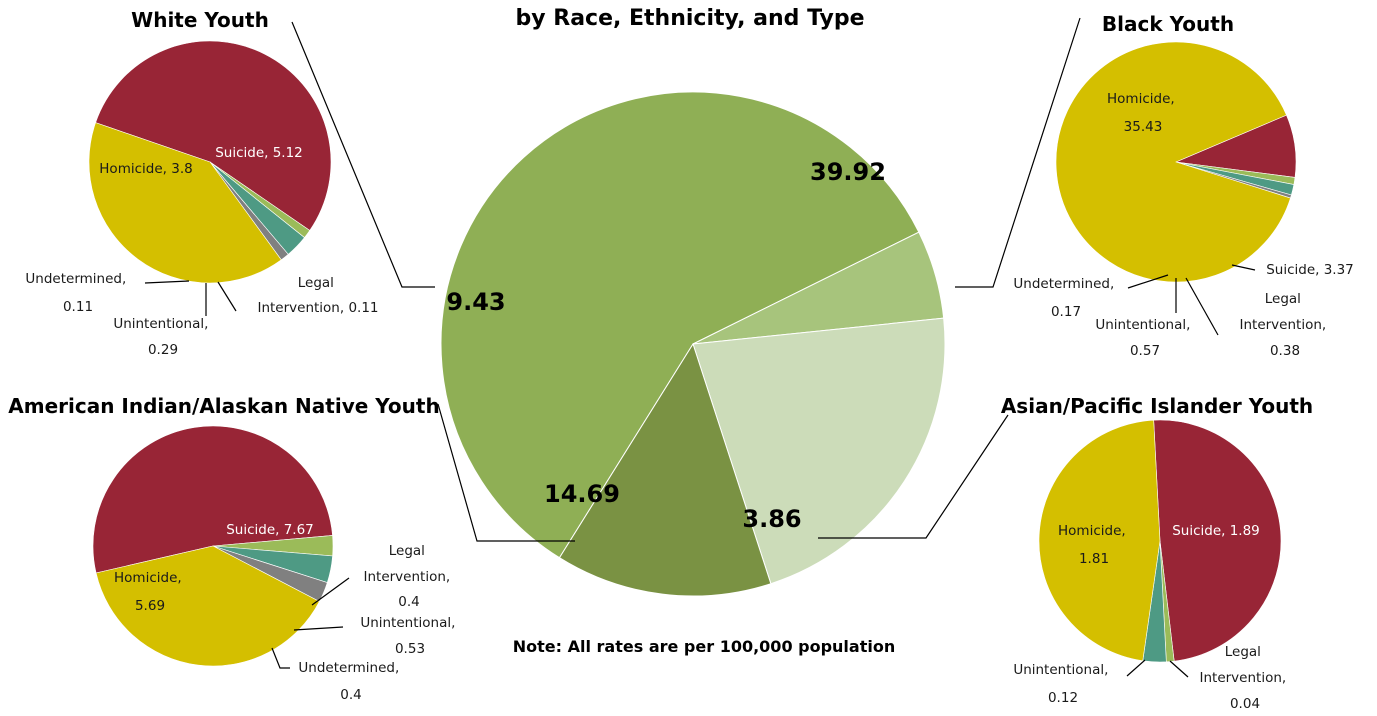  What do you see at coordinates (150, 592) in the screenshot?
I see `label-aian-homicide: Homicide, 5.69` at bounding box center [150, 592].